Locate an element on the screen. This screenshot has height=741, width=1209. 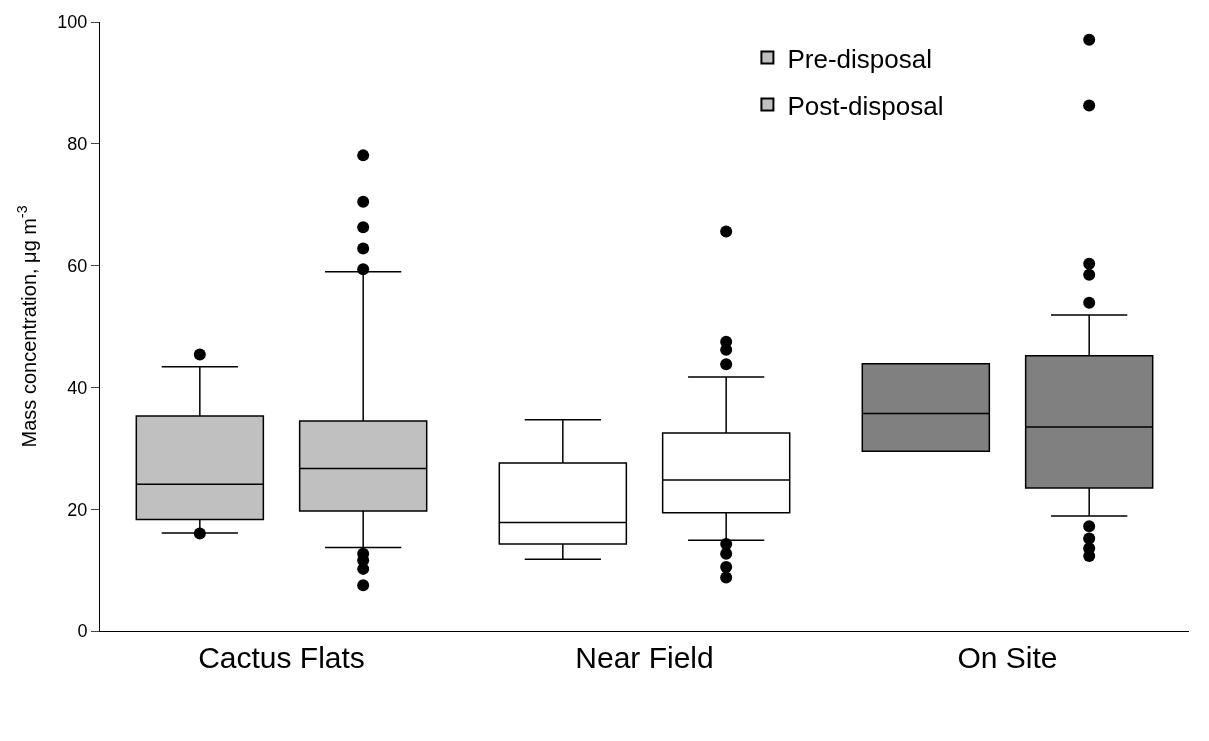
legend-label: Post-disposal is located at coordinates (865, 105).